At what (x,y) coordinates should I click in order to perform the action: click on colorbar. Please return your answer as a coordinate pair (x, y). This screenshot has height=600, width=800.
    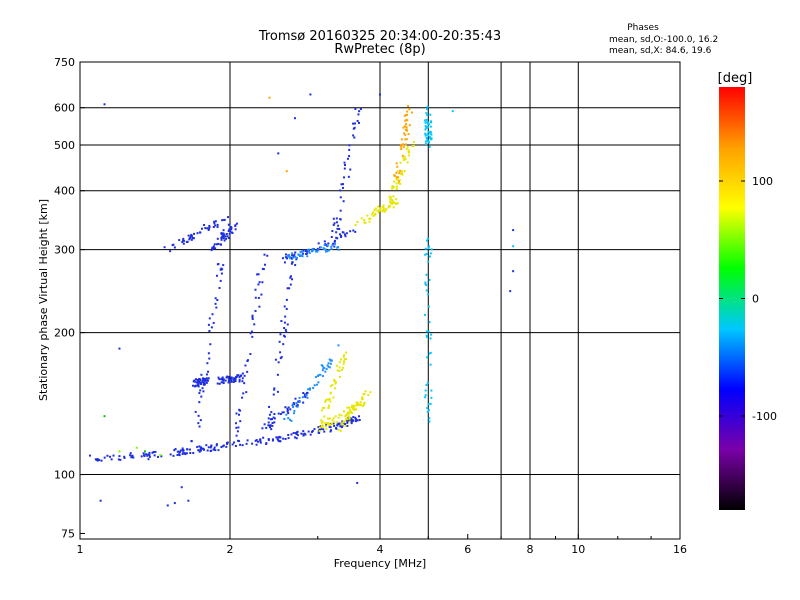
    Looking at the image, I should click on (732, 298).